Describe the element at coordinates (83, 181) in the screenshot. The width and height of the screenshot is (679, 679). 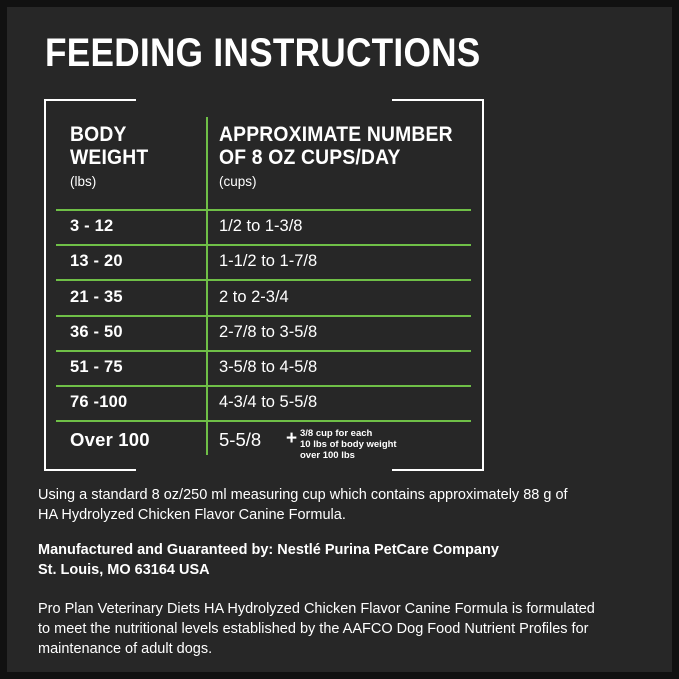
I see `column-header-body-weight-unit: (lbs)` at that location.